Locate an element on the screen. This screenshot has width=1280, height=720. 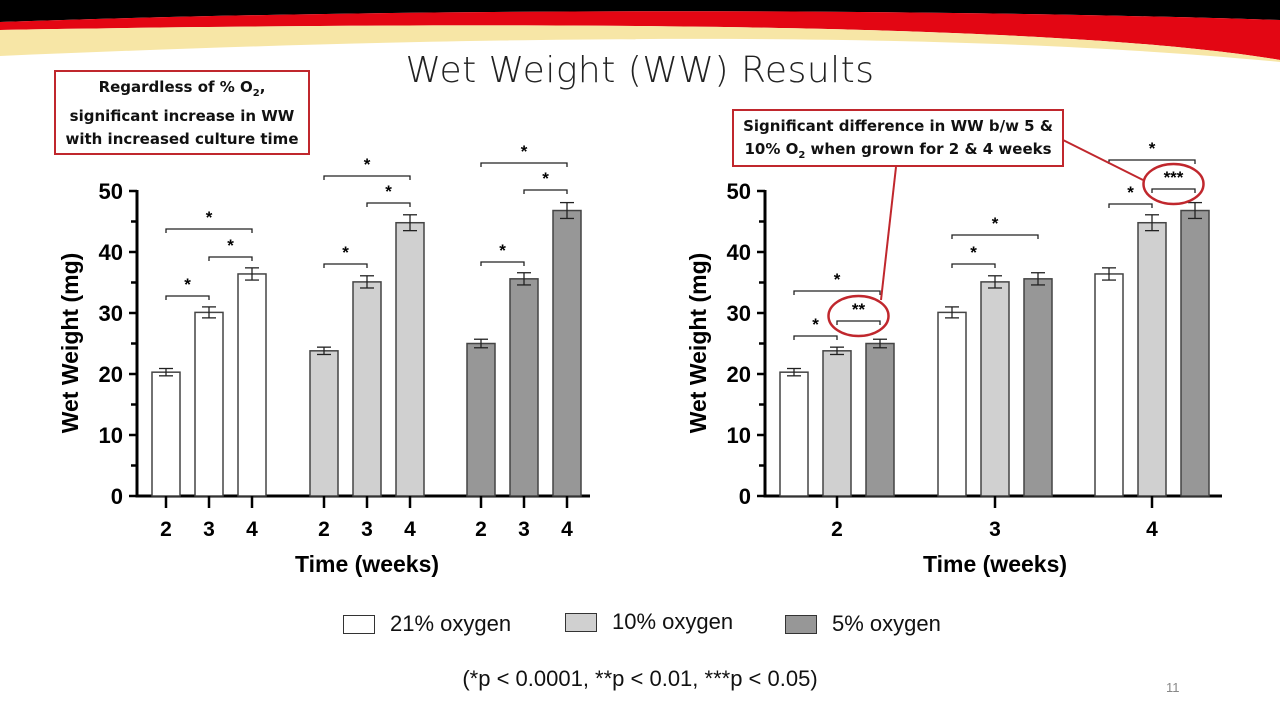
callout-right-text: 10% O is located at coordinates (771, 149).